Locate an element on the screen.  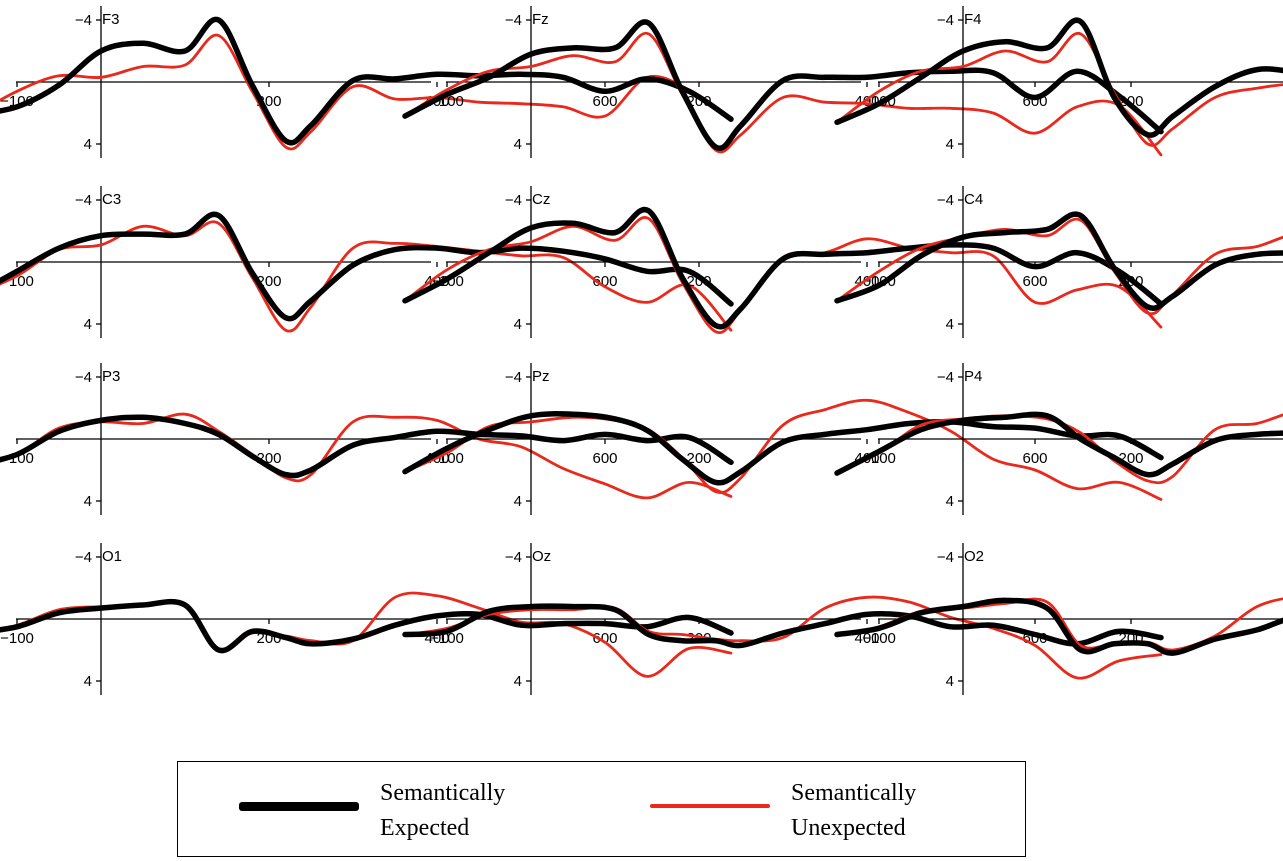
channel-label-cz: Cz is located at coordinates (541, 199).